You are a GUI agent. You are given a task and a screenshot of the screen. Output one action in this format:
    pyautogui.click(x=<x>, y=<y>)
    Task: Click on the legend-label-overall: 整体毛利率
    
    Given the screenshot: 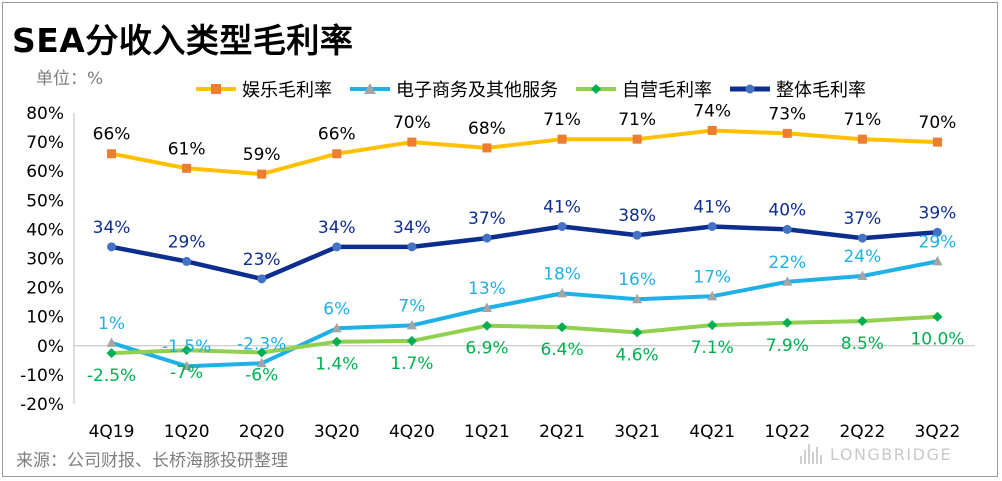 What is the action you would take?
    pyautogui.click(x=821, y=90)
    